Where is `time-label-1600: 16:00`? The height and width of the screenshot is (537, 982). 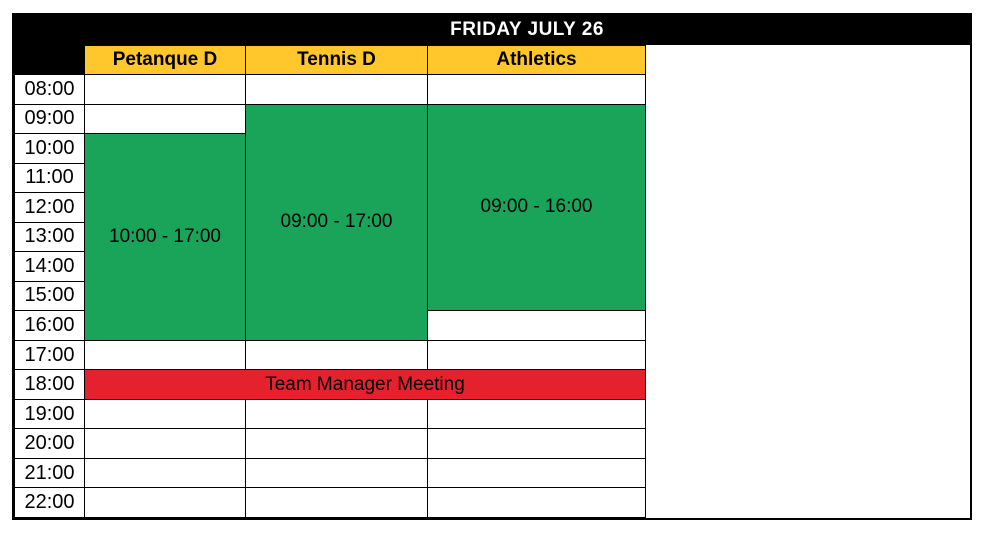 time-label-1600: 16:00 is located at coordinates (49, 325).